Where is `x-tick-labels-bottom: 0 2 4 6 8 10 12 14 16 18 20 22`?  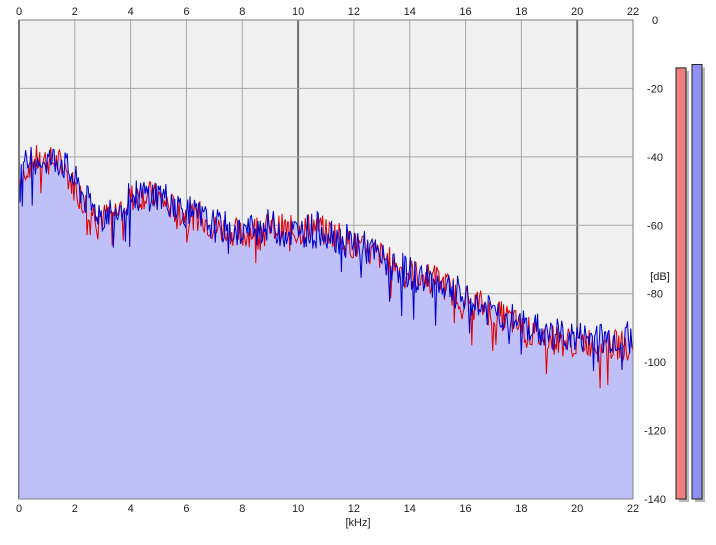 x-tick-labels-bottom: 0 2 4 6 8 10 12 14 16 18 20 22 is located at coordinates (327, 509).